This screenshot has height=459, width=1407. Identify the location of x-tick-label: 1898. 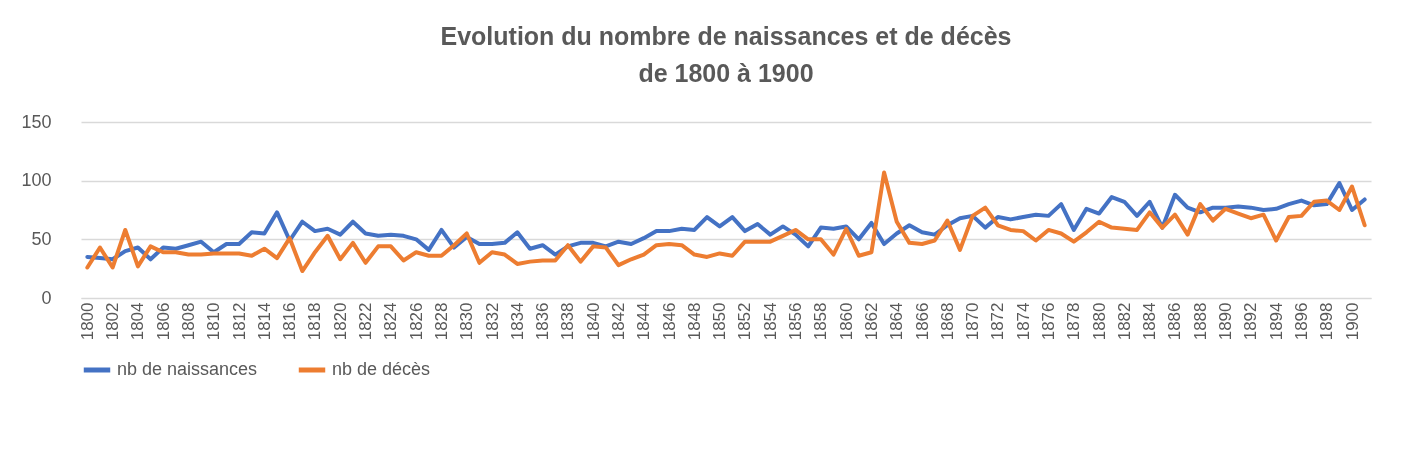
(1327, 321).